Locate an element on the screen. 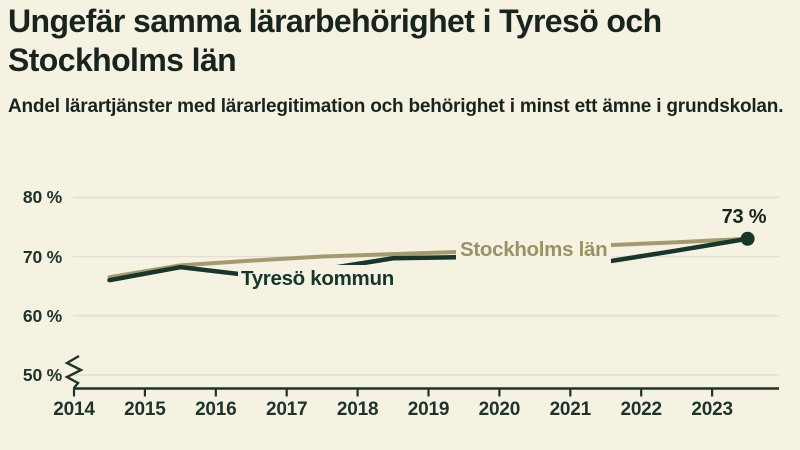  x-axis-label: 2022 is located at coordinates (641, 409).